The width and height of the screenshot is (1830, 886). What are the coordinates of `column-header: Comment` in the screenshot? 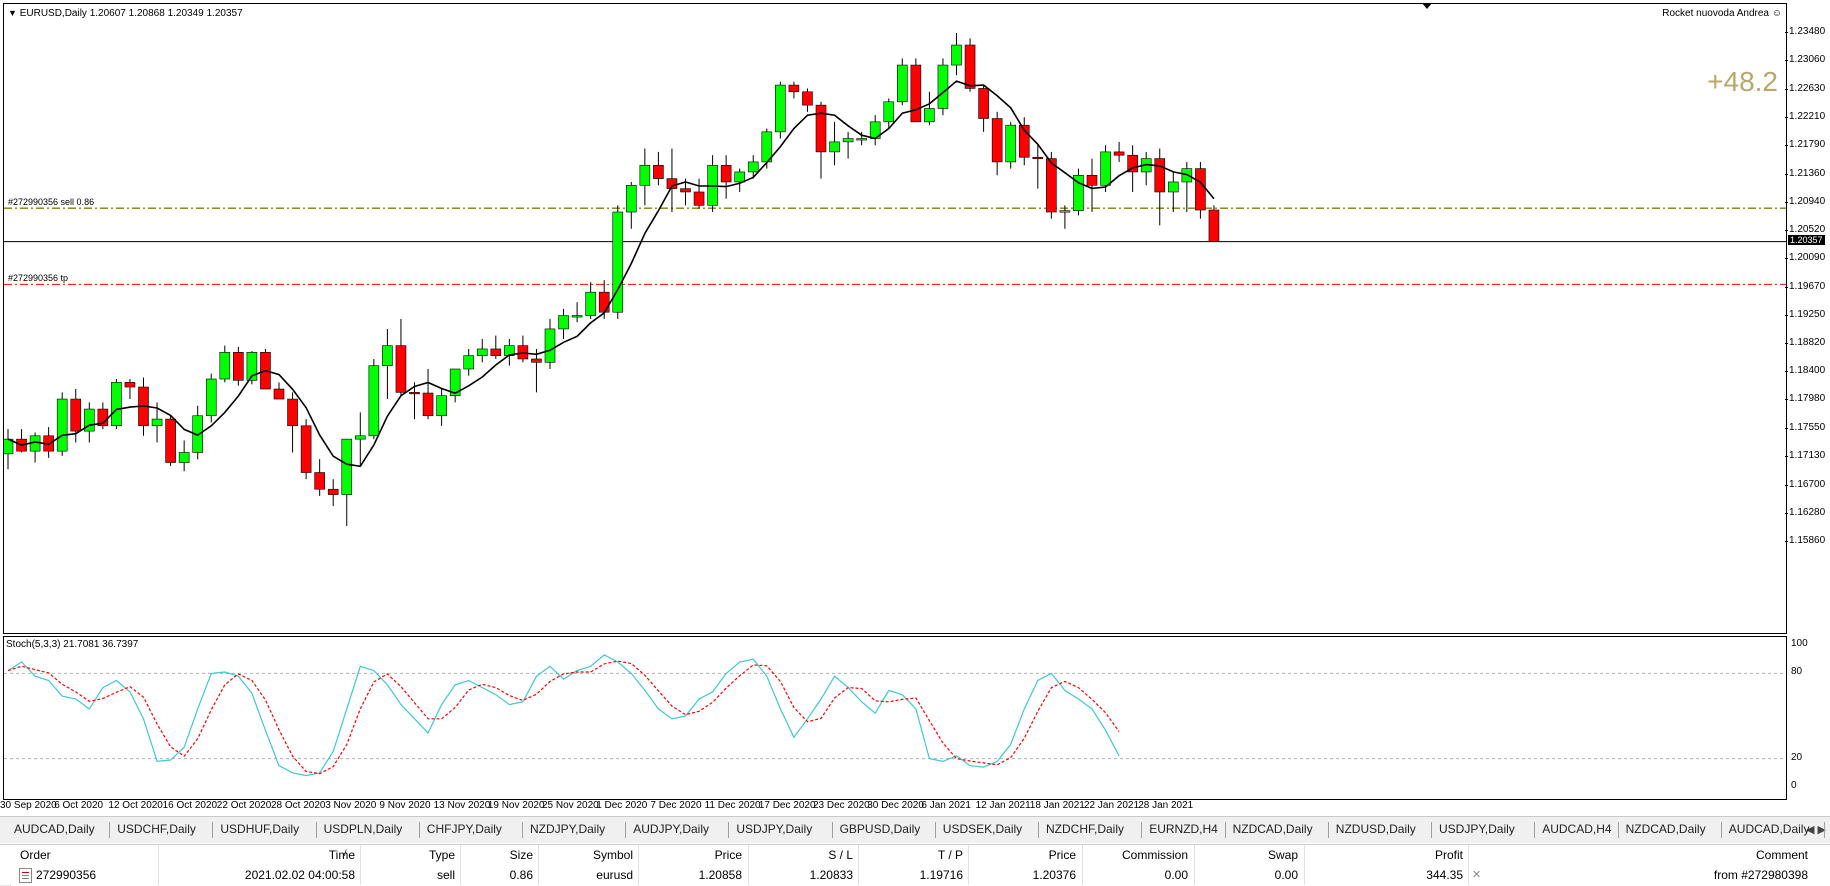 It's located at (1781, 855).